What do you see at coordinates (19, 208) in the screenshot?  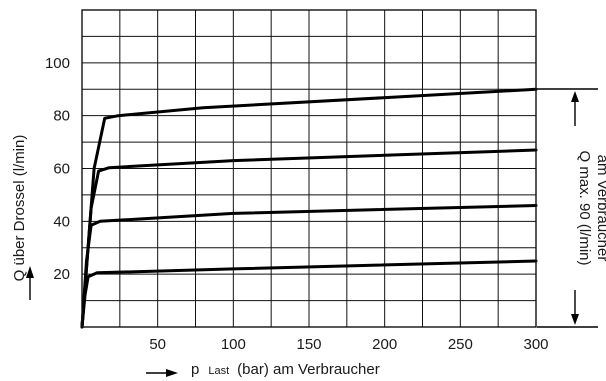 I see `y-axis-label: Q über Drossel (l/min)` at bounding box center [19, 208].